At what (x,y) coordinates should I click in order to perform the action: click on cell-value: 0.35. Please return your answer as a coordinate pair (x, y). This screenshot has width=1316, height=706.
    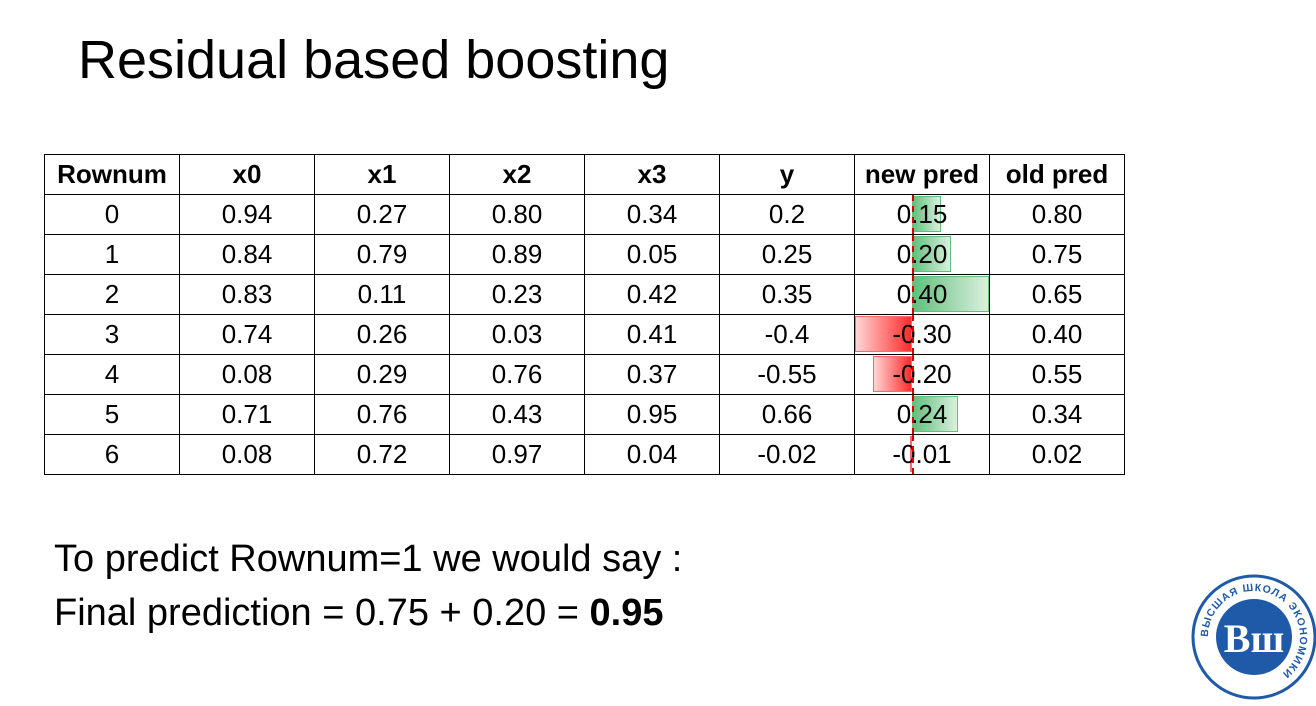
    Looking at the image, I should click on (787, 294).